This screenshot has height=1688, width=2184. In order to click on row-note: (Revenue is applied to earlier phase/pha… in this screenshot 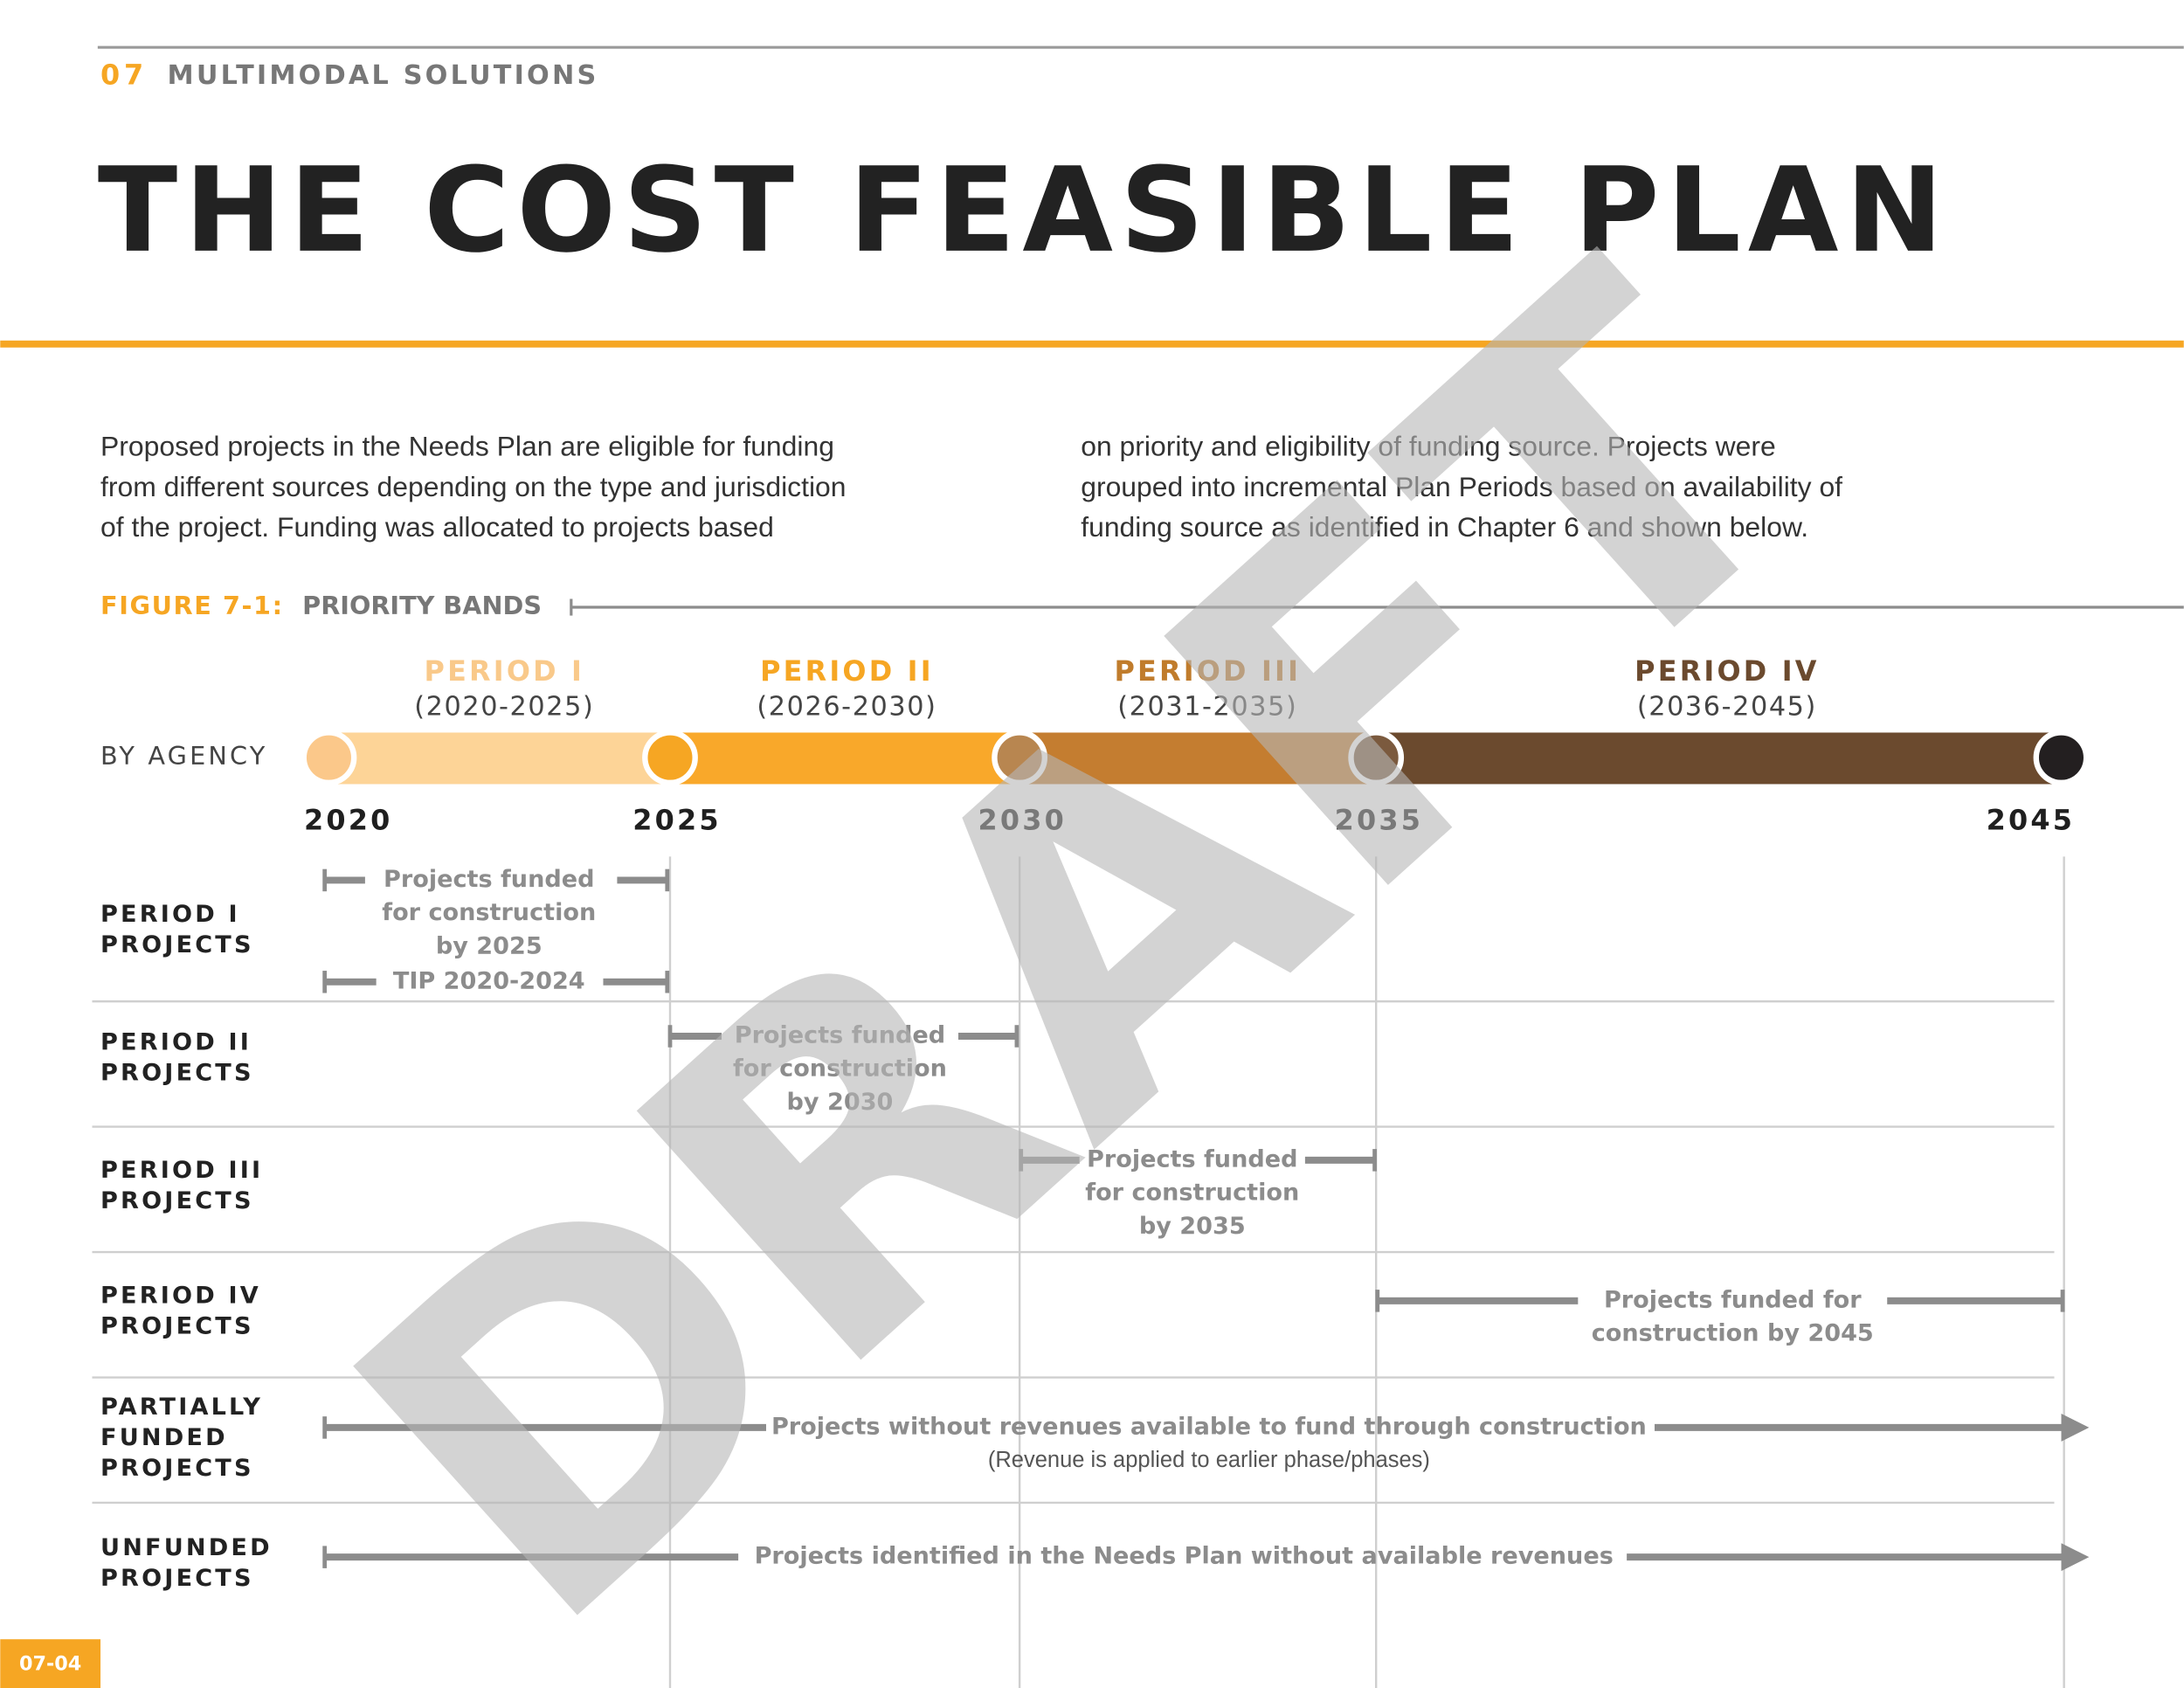, I will do `click(1209, 1460)`.